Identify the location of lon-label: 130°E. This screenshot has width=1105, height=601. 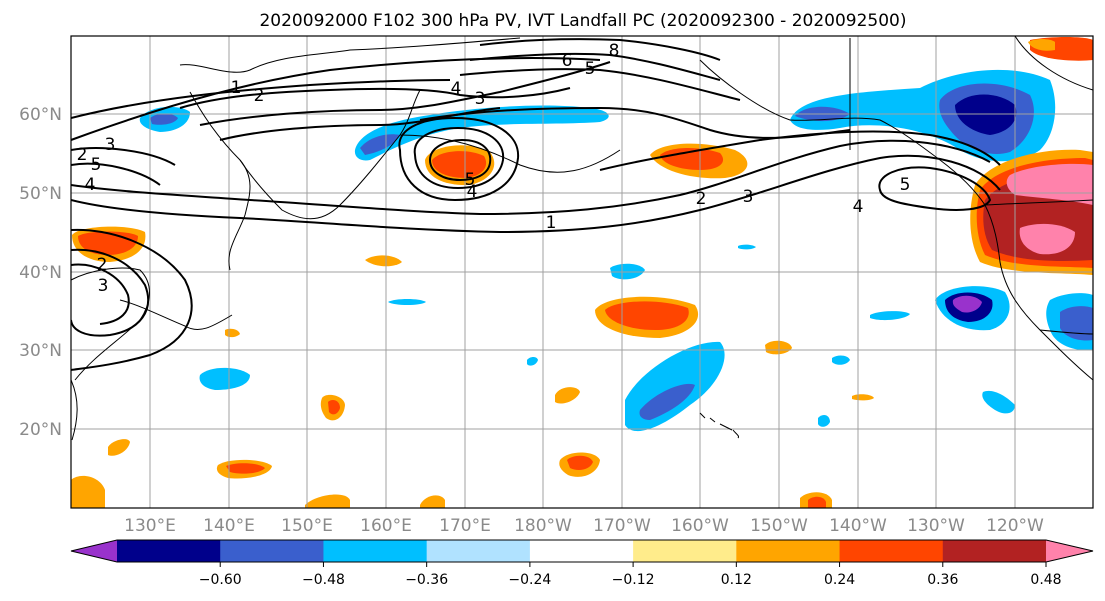
(150, 526).